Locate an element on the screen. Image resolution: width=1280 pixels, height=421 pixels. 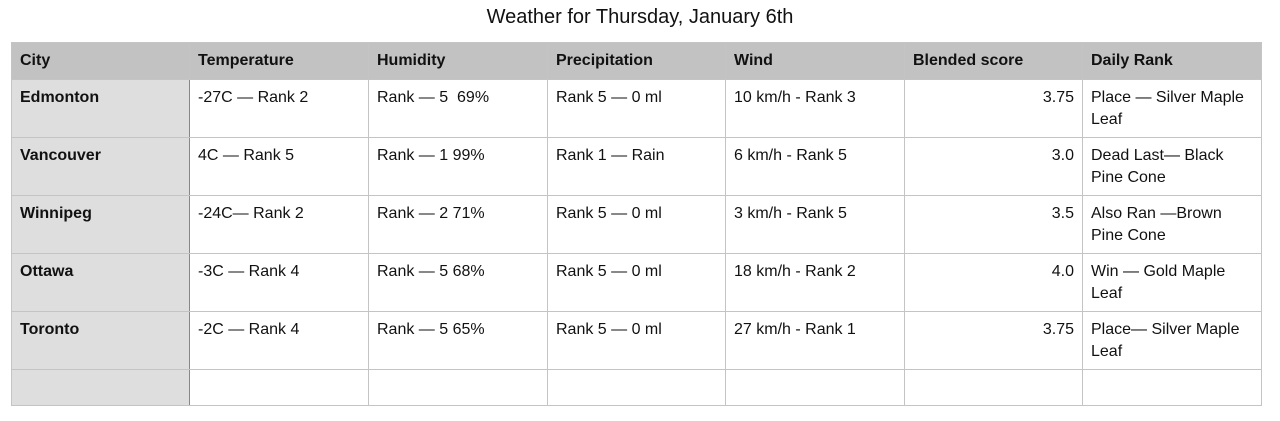
table-cell: Rank — 5 65% is located at coordinates (458, 340).